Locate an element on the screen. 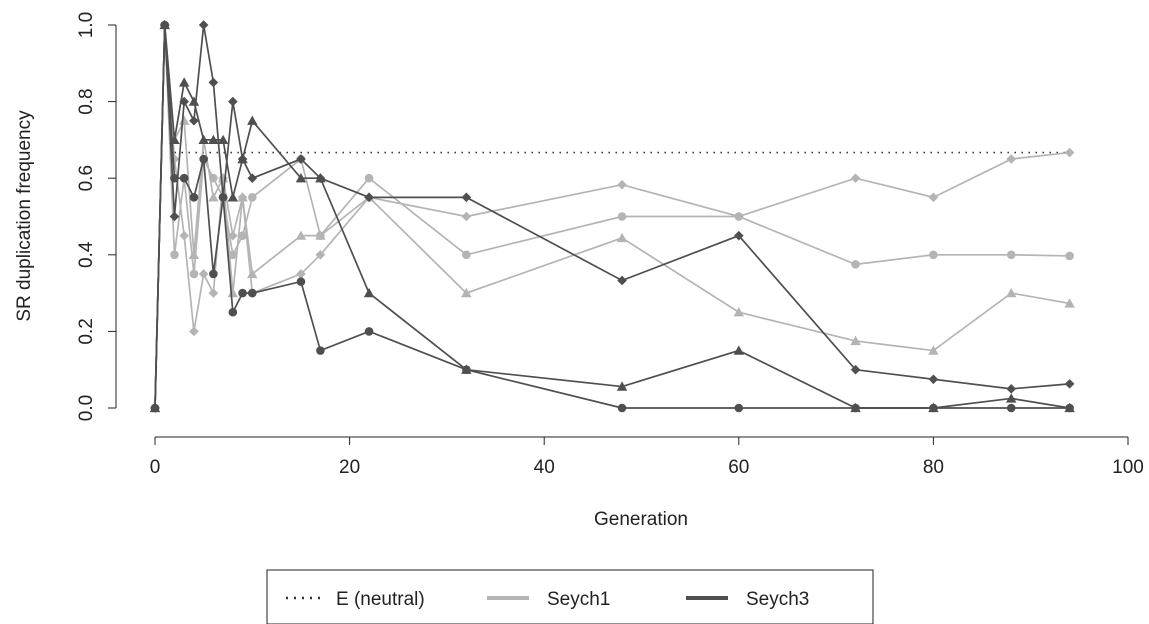  legend-label-neutral: E (neutral) is located at coordinates (380, 599).